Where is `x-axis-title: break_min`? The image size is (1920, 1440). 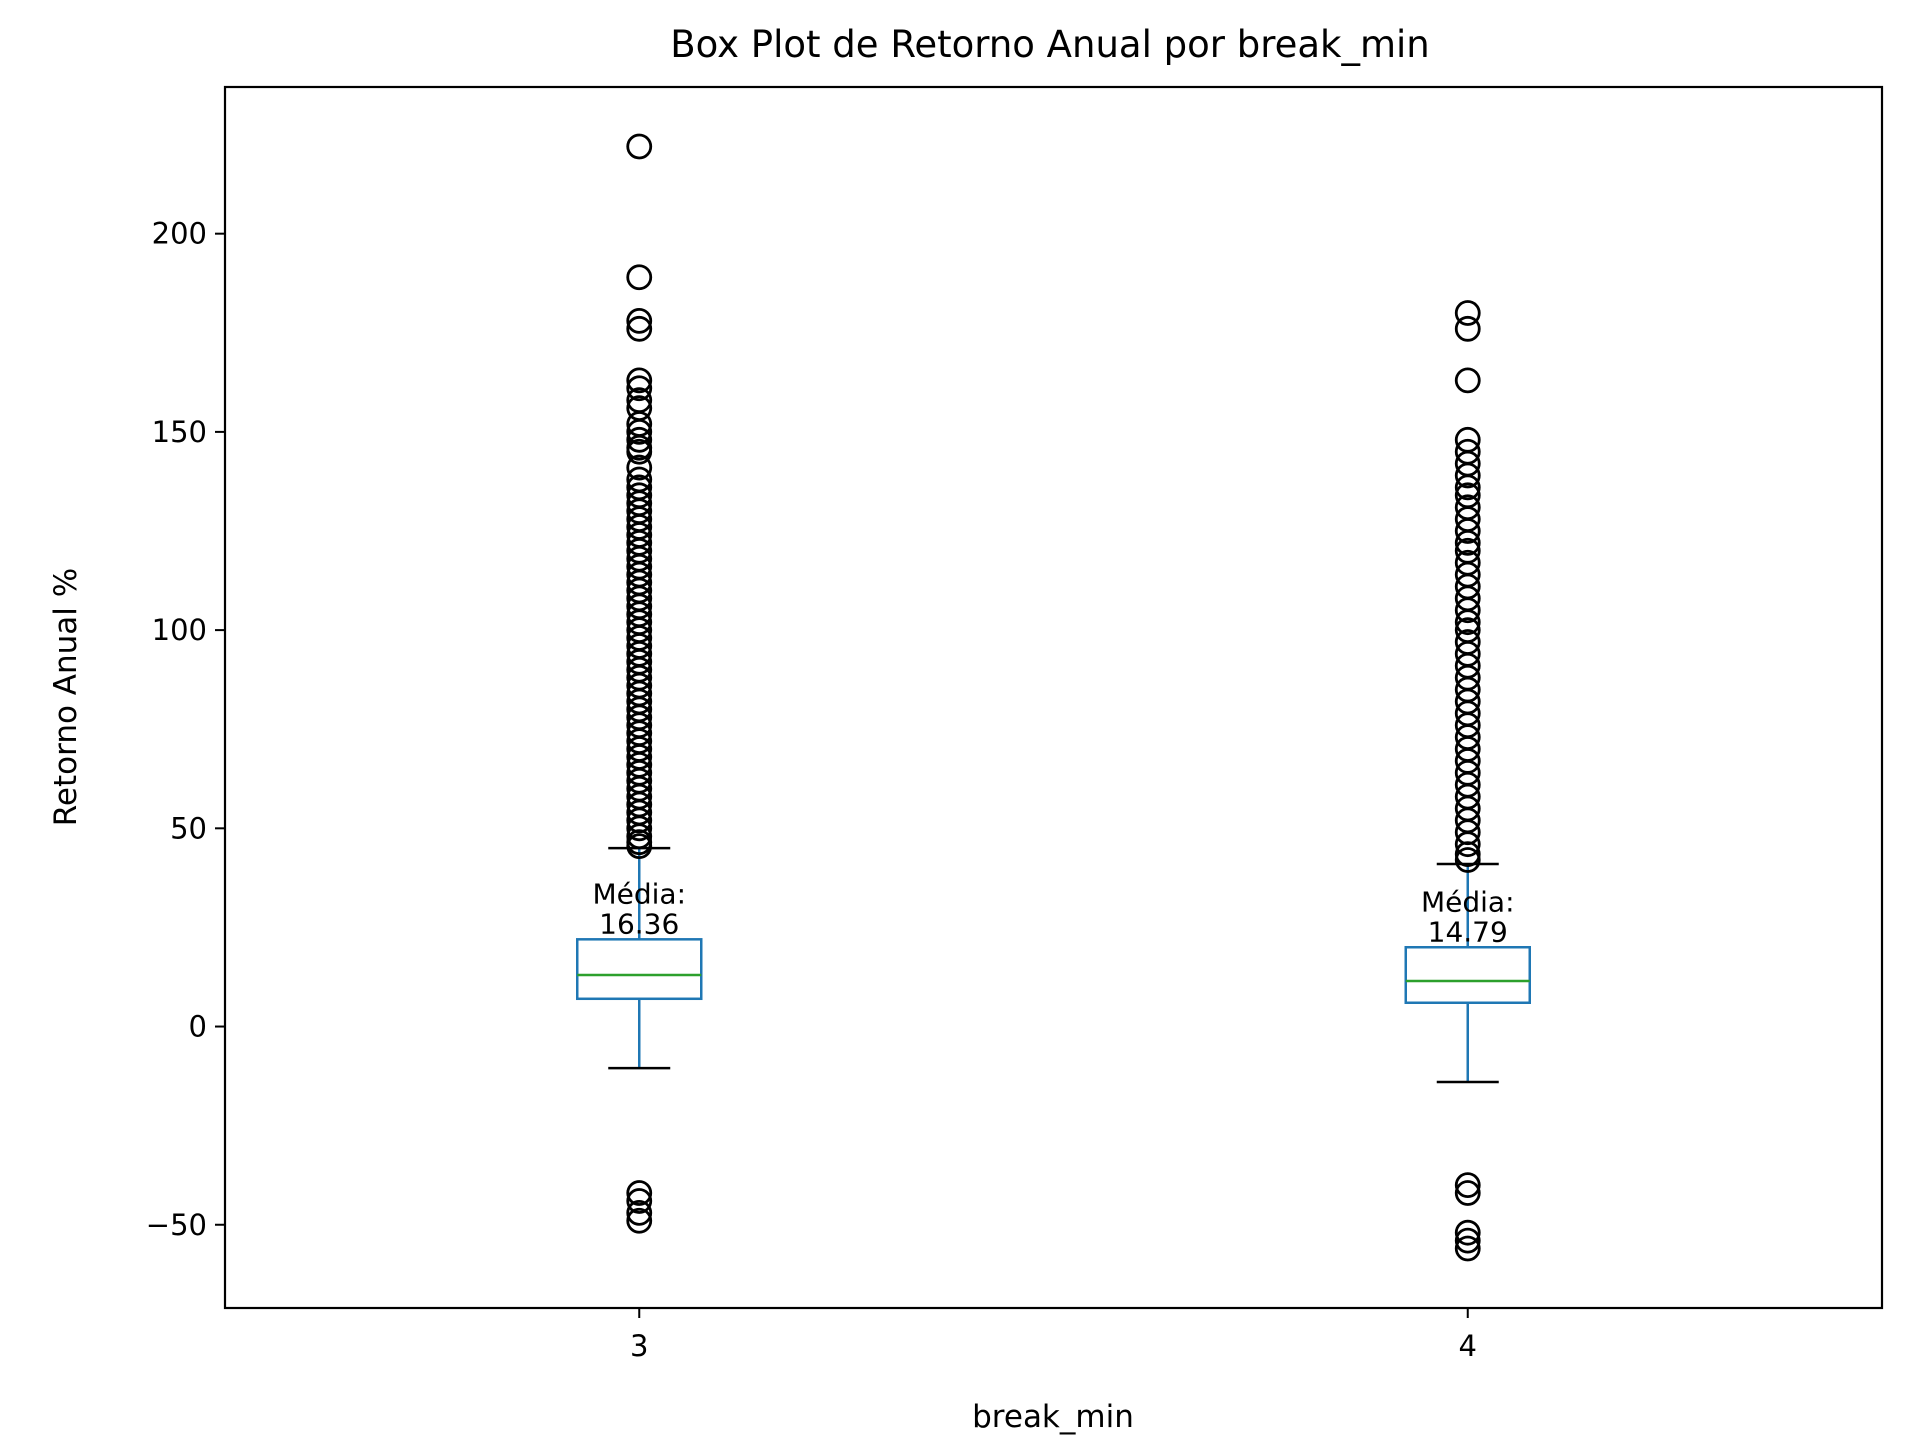
x-axis-title: break_min is located at coordinates (1053, 1417).